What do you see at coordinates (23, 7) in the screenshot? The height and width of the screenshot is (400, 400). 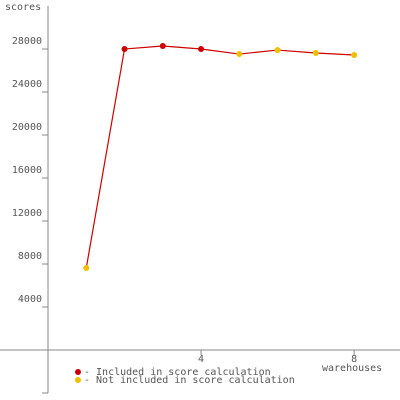 I see `y-axis-label: scores` at bounding box center [23, 7].